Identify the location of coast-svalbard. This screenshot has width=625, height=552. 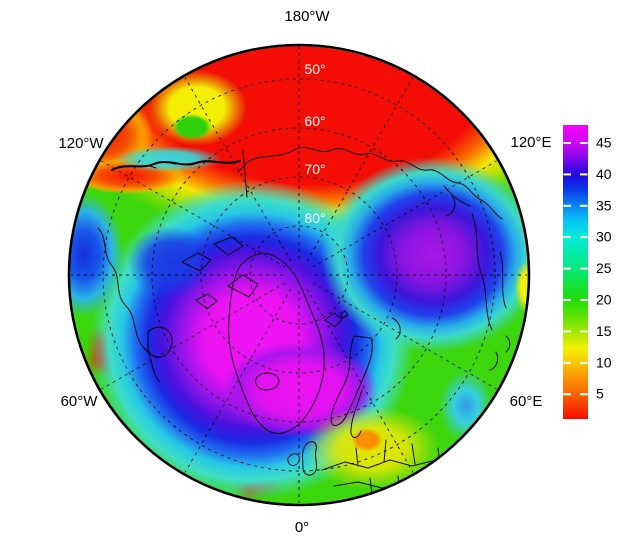
(336, 319).